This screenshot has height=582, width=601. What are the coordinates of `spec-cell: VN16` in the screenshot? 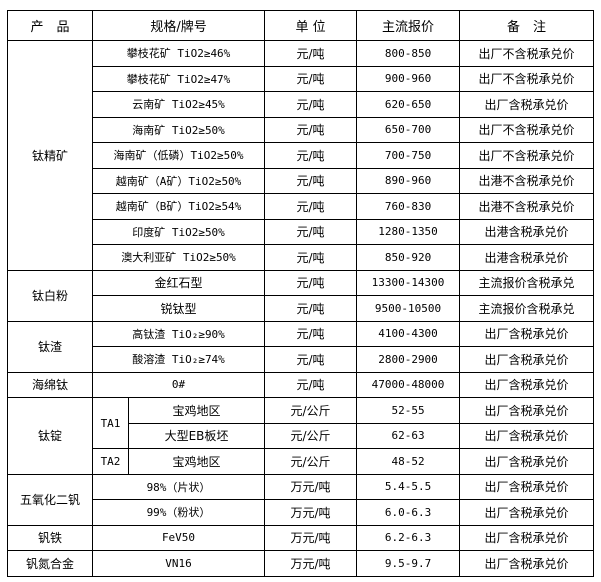 It's located at (178, 563).